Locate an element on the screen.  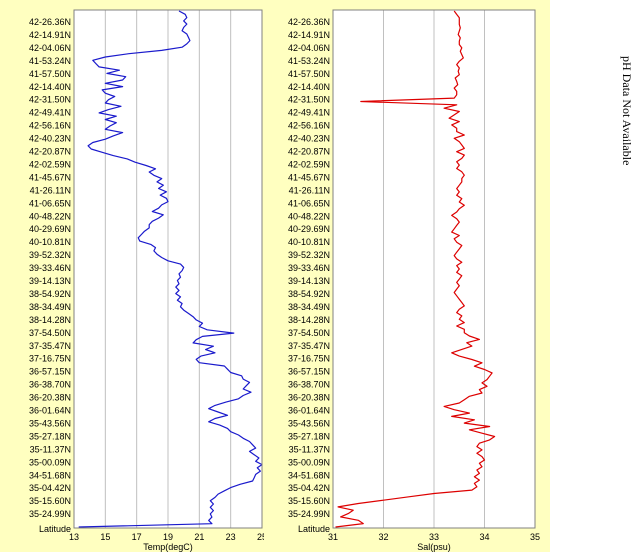
x-tick-label: 21 is located at coordinates (199, 537).